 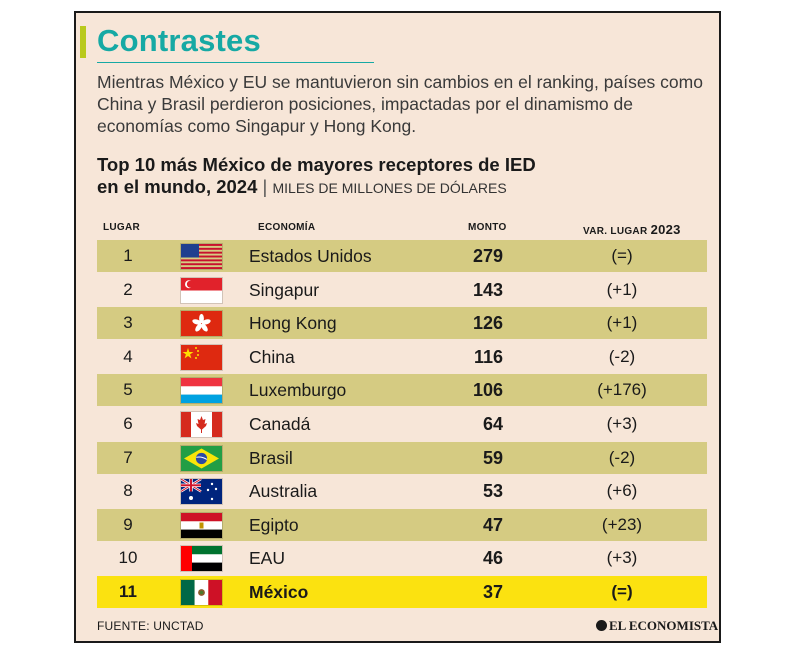 What do you see at coordinates (487, 289) in the screenshot?
I see `amount-cell: 143` at bounding box center [487, 289].